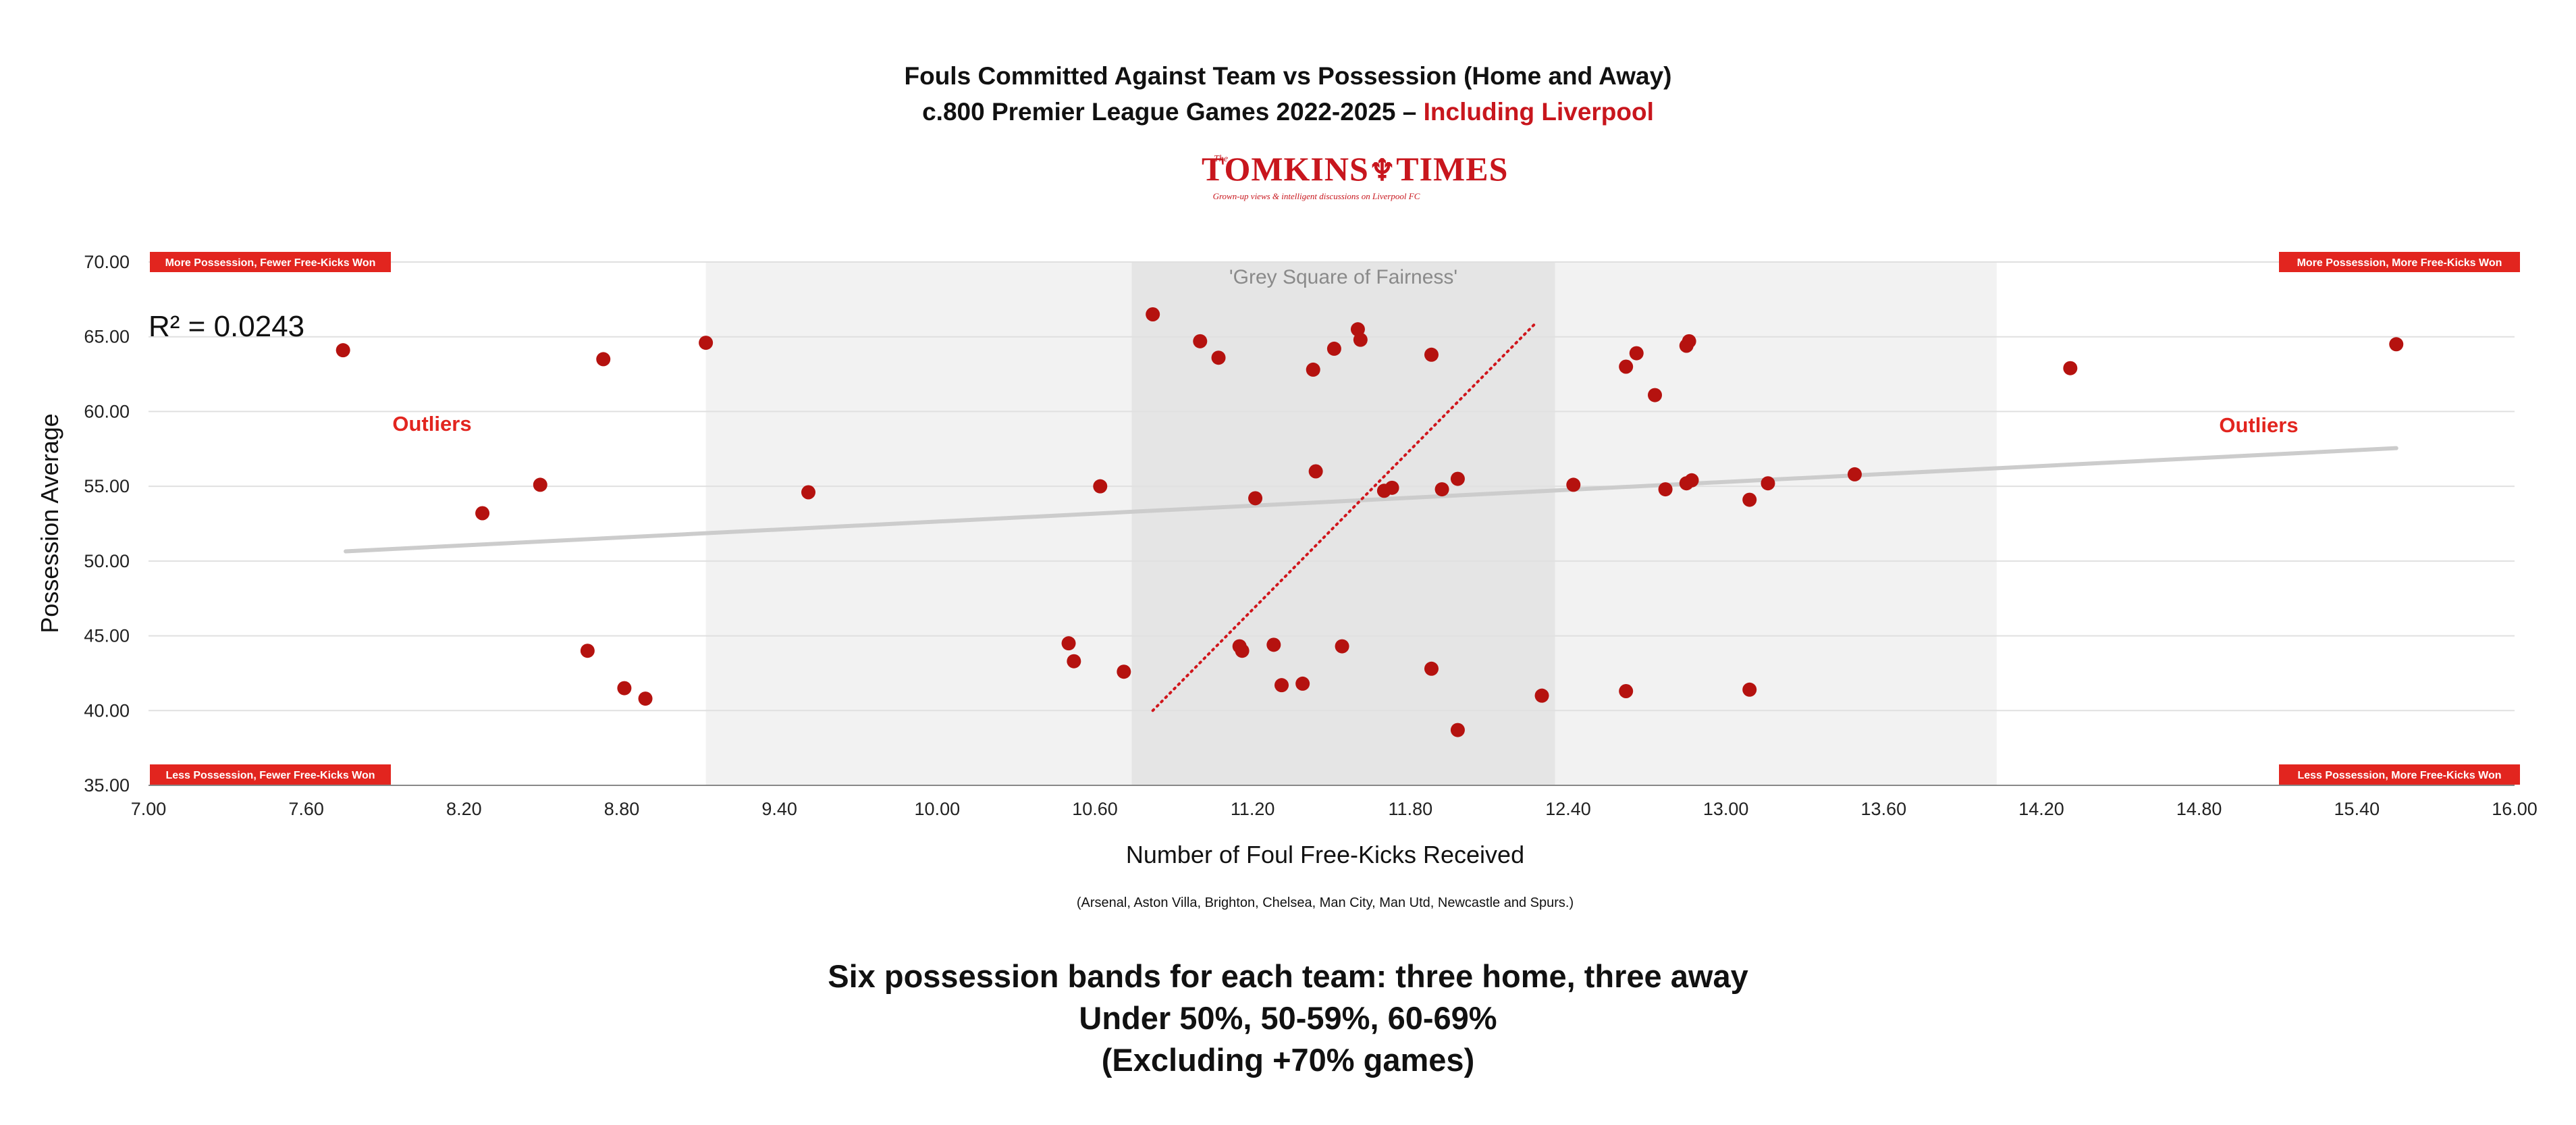  Describe the element at coordinates (1343, 277) in the screenshot. I see `grey-square-label: 'Grey Square of Fairness'` at that location.